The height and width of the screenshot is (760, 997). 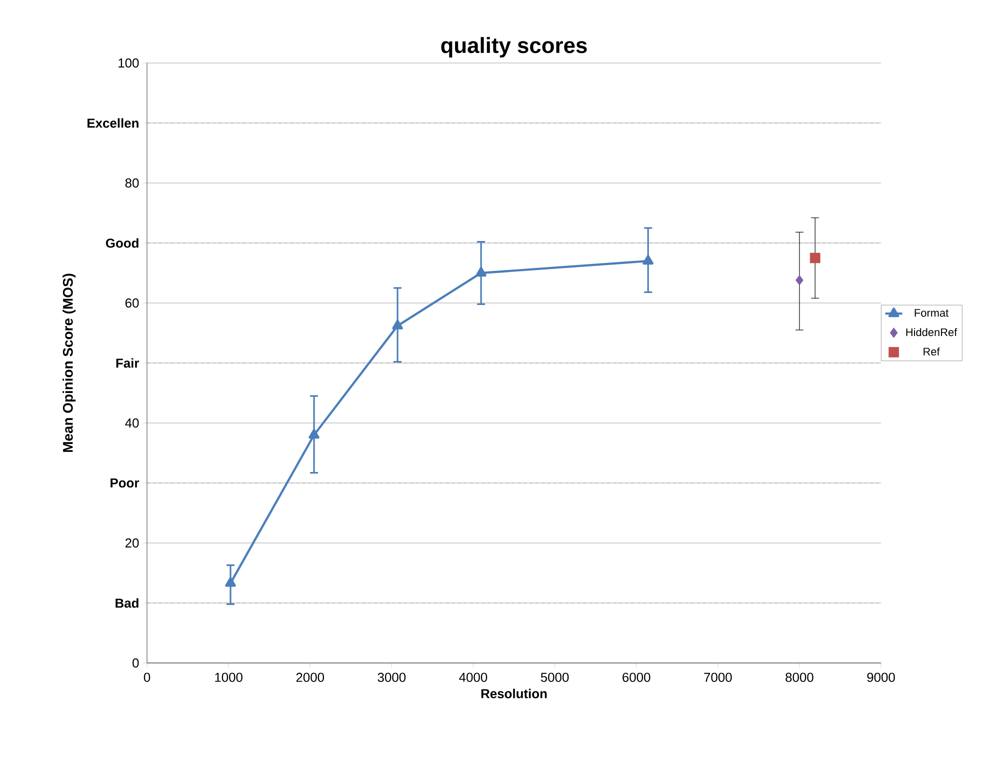 I want to click on x-axis-title: Resolution, so click(x=514, y=693).